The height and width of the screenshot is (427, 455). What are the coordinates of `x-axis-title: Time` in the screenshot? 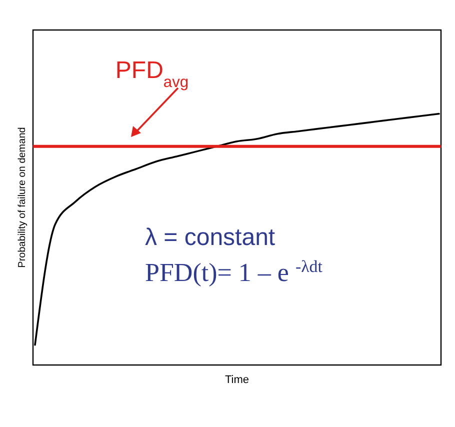 It's located at (237, 380).